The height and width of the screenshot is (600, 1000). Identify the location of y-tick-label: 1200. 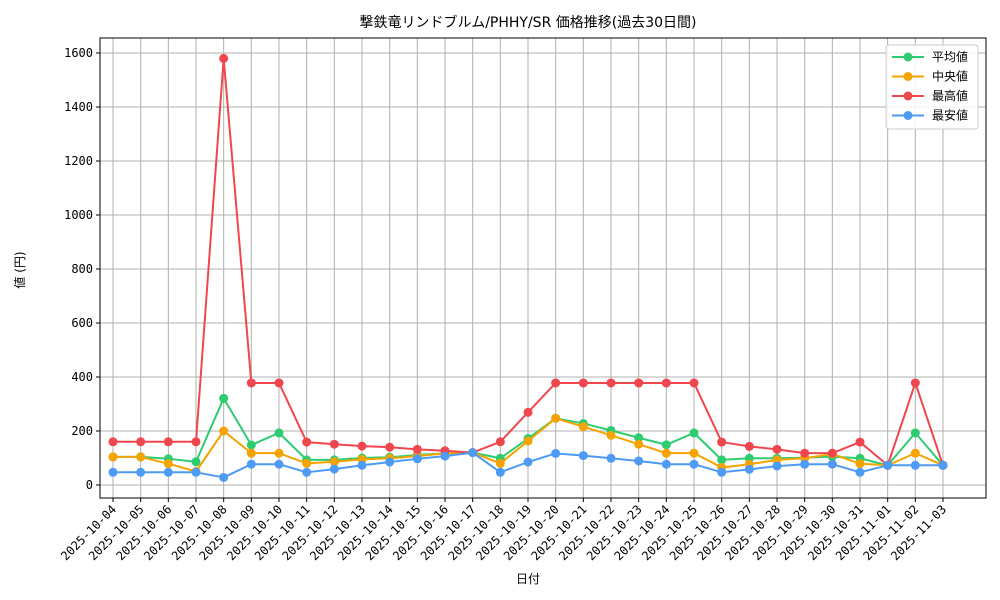
(78, 161).